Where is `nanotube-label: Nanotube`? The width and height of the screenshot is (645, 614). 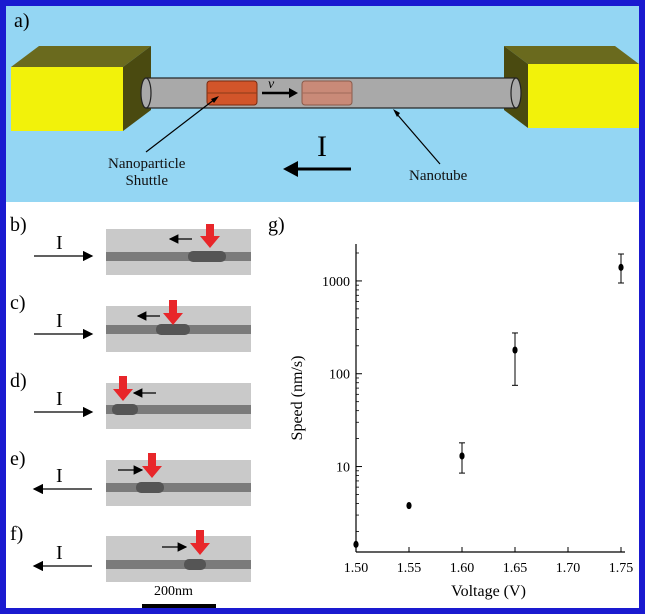
nanotube-label: Nanotube is located at coordinates (438, 176).